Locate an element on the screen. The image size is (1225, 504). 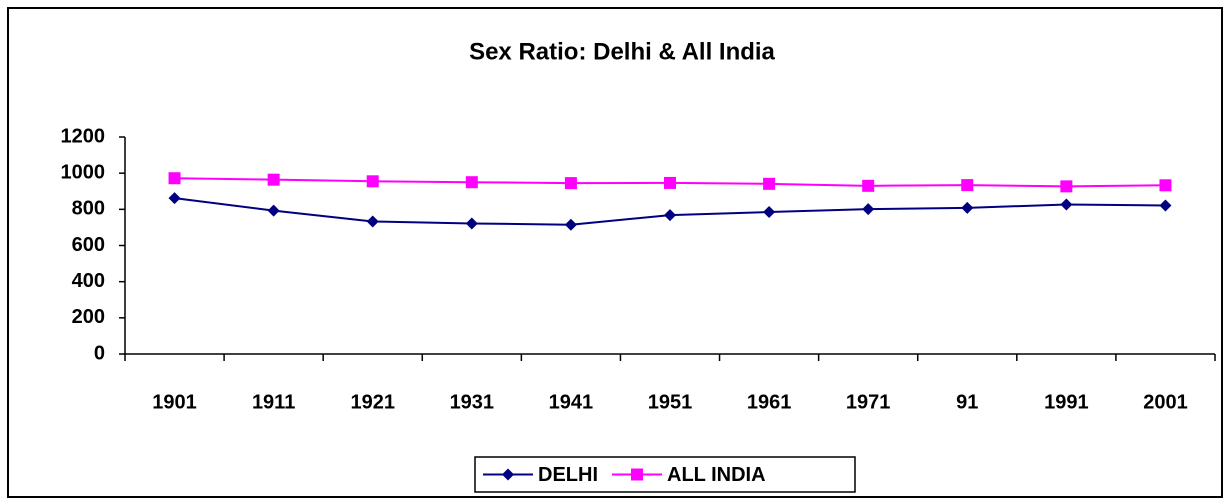
y-tick-label: 1200 is located at coordinates (83, 136).